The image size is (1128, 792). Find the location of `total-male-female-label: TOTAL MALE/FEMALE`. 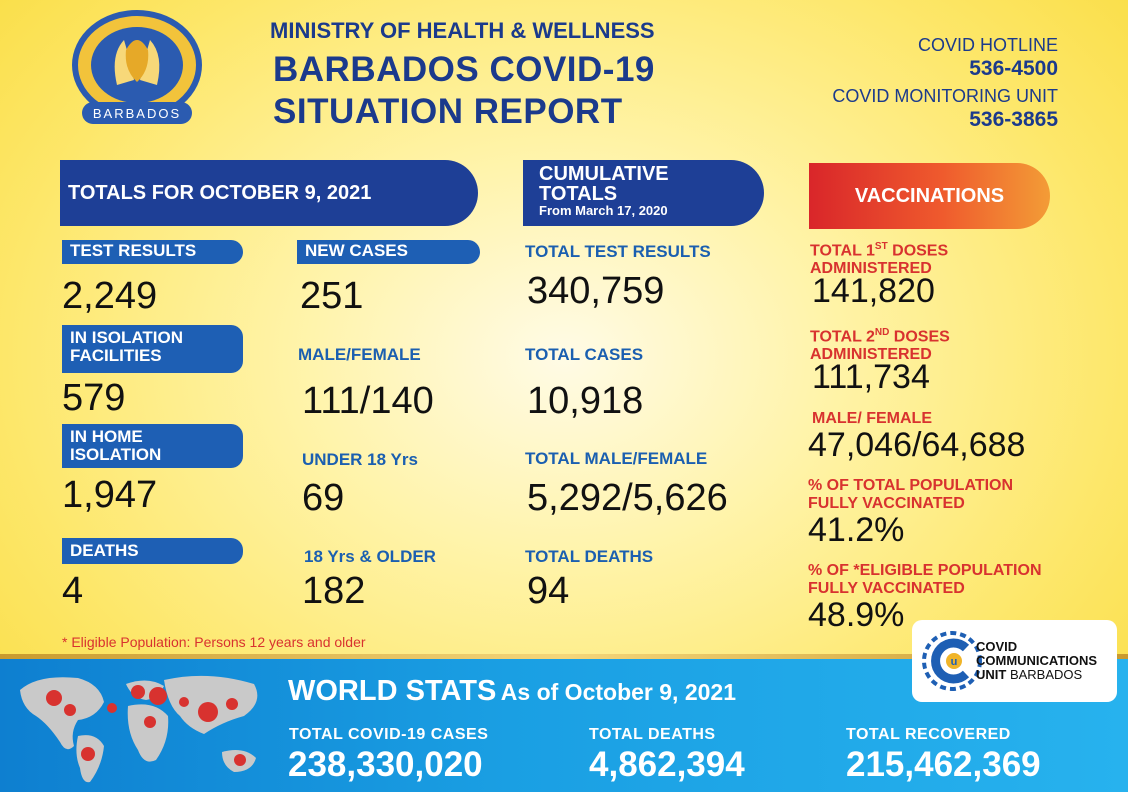

total-male-female-label: TOTAL MALE/FEMALE is located at coordinates (616, 458).